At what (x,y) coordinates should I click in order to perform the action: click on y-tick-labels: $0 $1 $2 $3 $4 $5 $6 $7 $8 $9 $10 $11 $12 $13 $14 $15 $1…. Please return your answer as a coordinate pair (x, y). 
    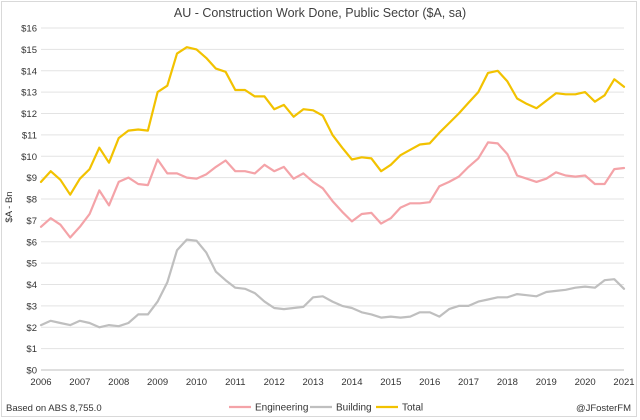
    Looking at the image, I should click on (29, 200).